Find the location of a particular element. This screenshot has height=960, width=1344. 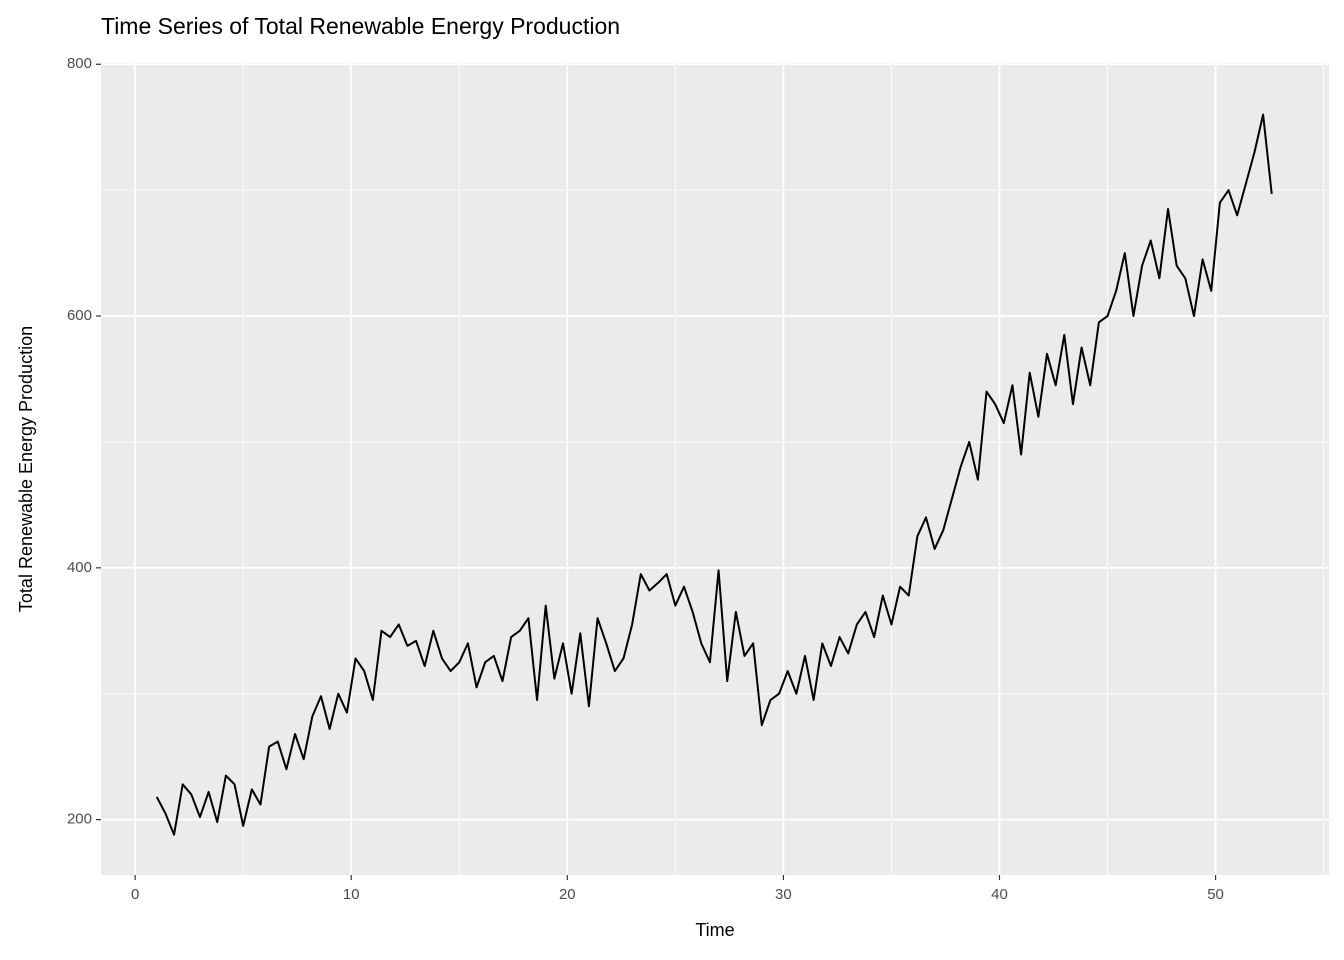

y-axis-label: Total Renewable Energy Production is located at coordinates (26, 469).